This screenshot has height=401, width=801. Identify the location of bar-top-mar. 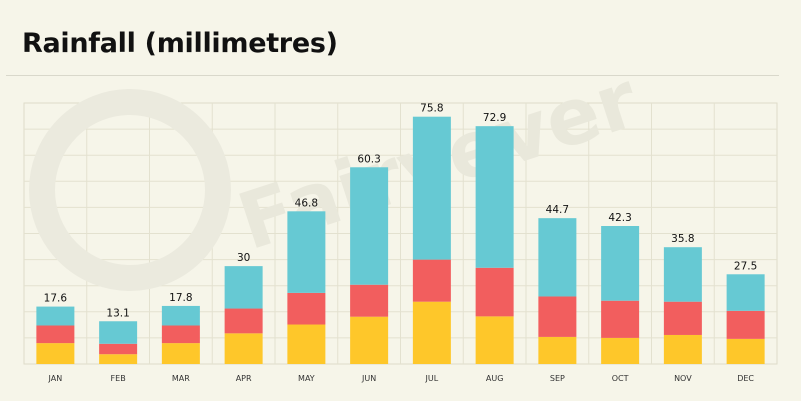
(180, 315).